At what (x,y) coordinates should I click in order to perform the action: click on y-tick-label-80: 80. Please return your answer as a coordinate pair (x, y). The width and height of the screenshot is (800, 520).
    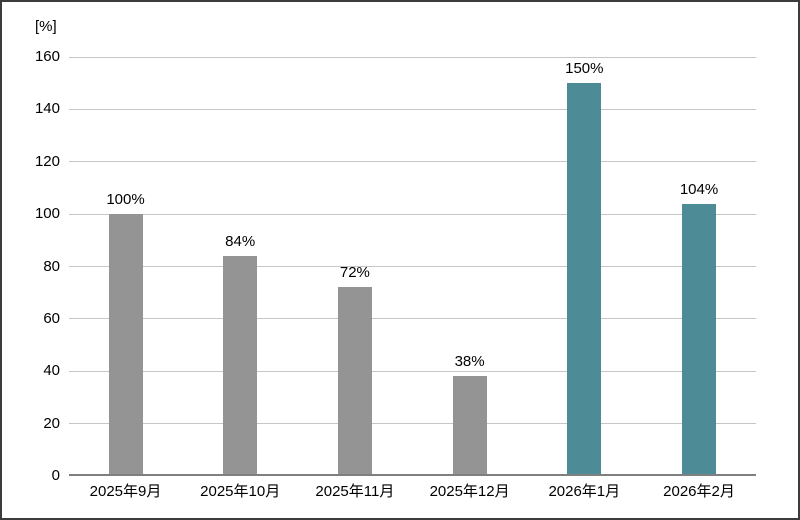
    Looking at the image, I should click on (51, 266).